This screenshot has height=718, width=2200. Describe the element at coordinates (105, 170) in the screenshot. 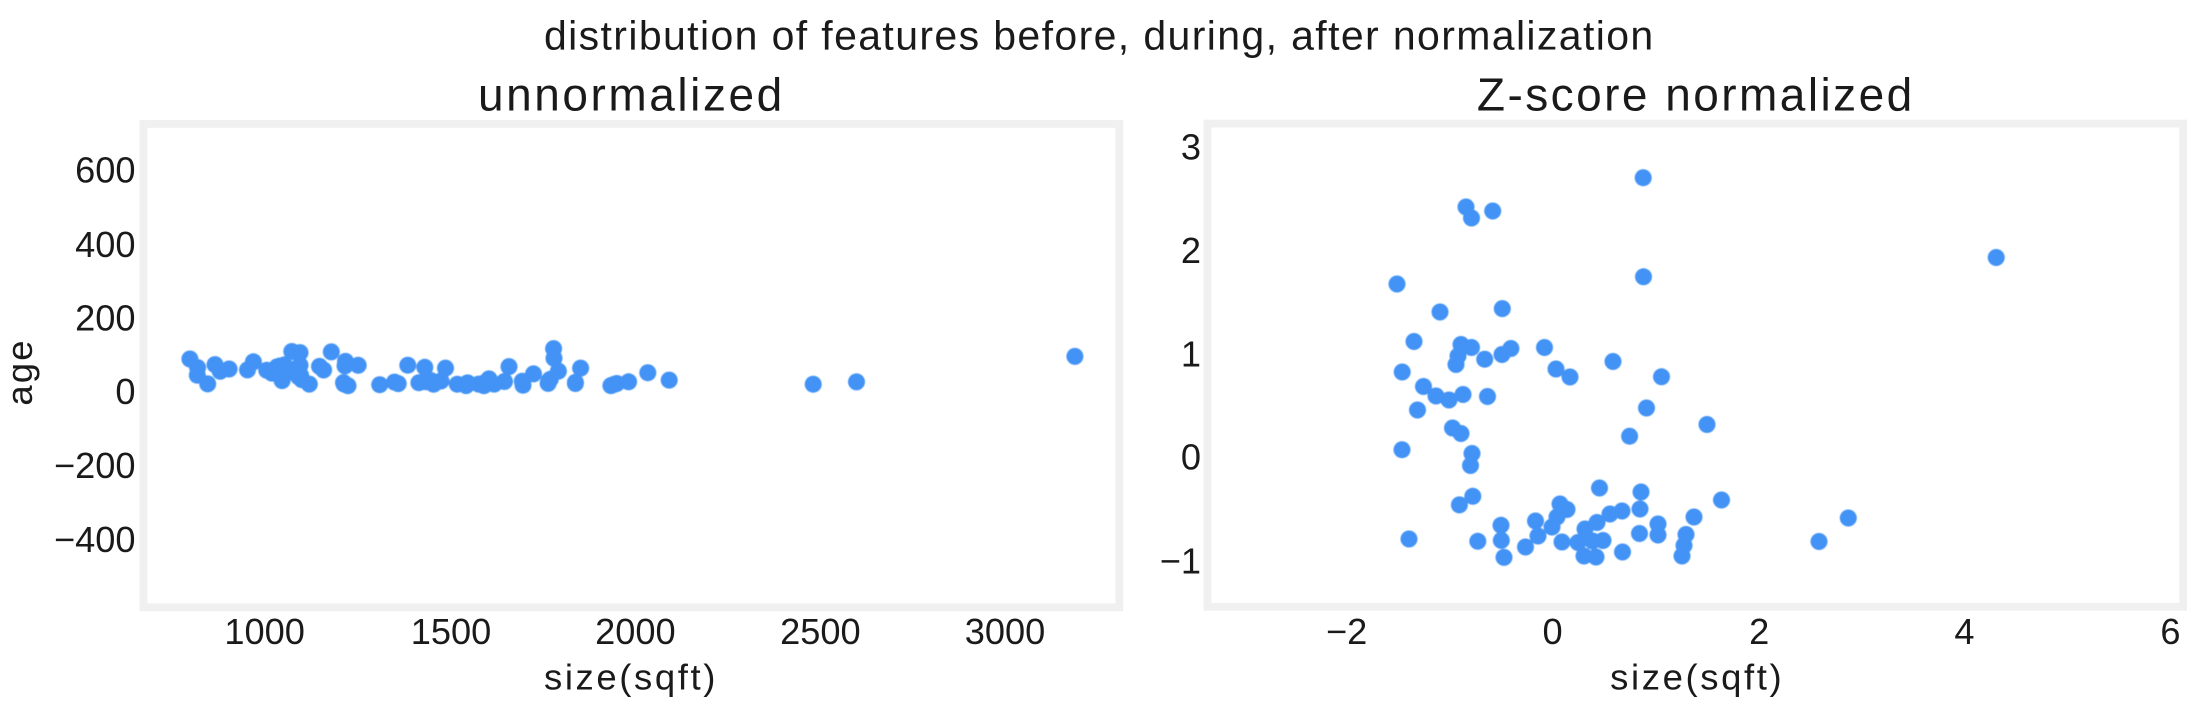

I see `svg-text: 600` at that location.